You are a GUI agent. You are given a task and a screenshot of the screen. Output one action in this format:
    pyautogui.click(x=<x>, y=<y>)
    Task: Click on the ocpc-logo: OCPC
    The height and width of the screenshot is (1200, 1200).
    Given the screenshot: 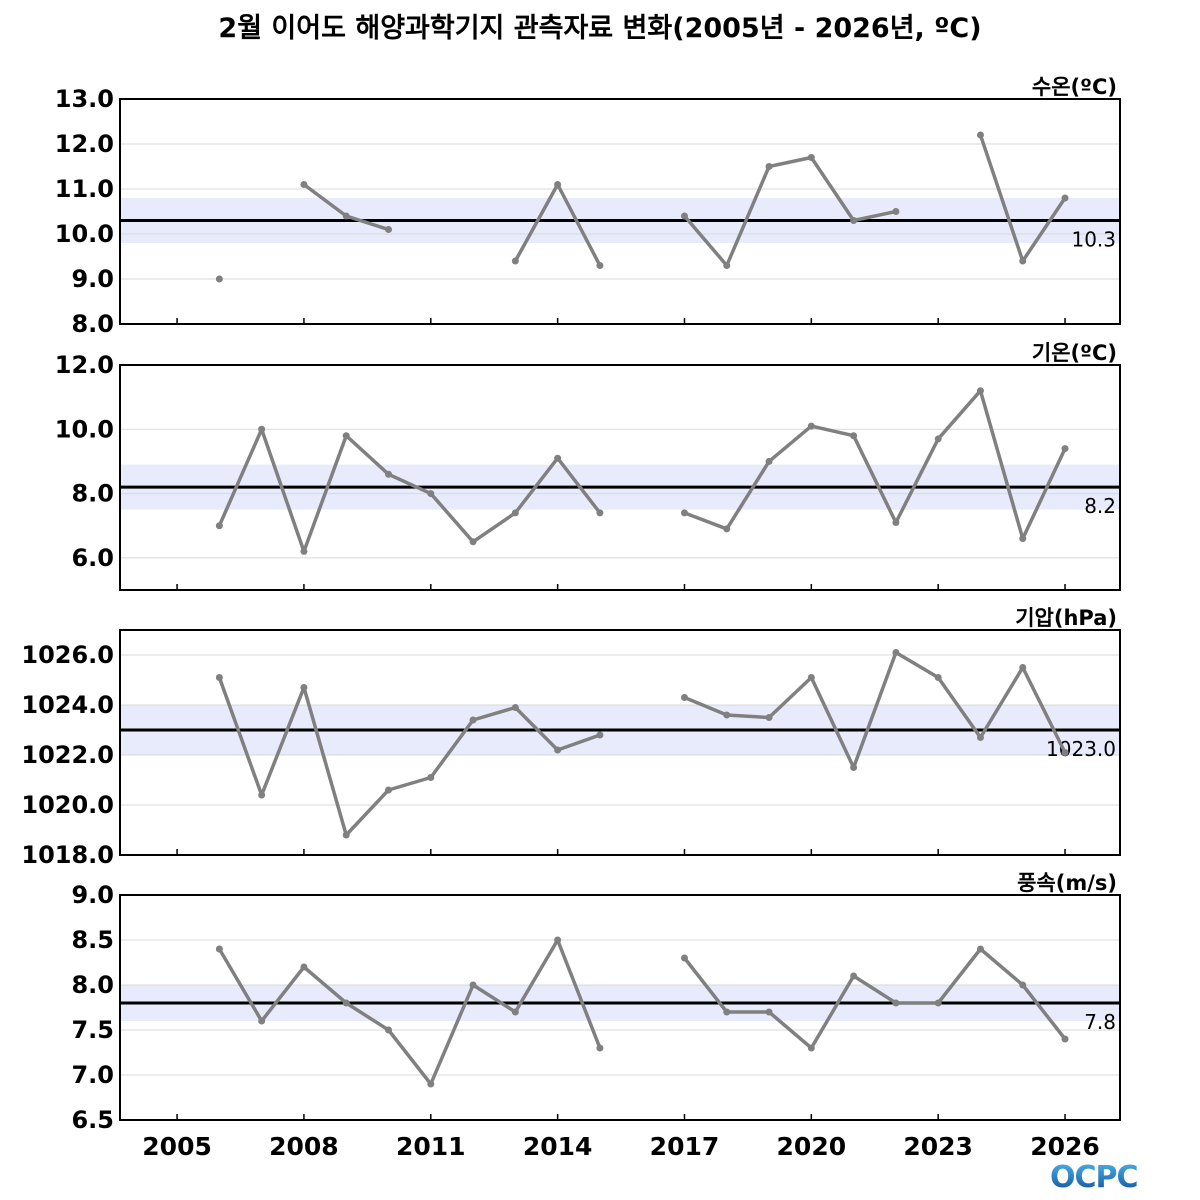 What is the action you would take?
    pyautogui.click(x=1094, y=1177)
    